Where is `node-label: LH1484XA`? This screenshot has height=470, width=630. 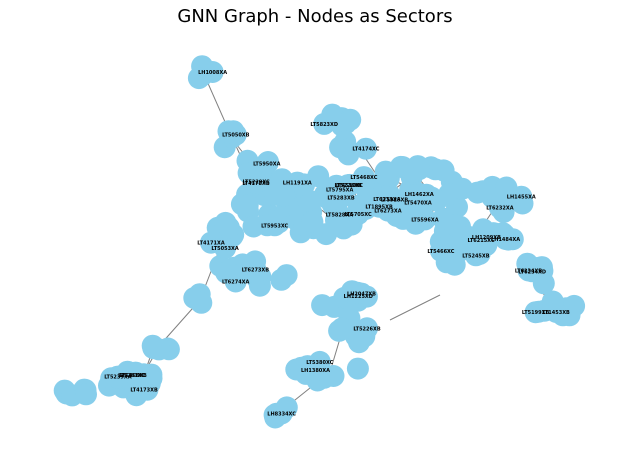
node-label: LH1484XA is located at coordinates (505, 240).